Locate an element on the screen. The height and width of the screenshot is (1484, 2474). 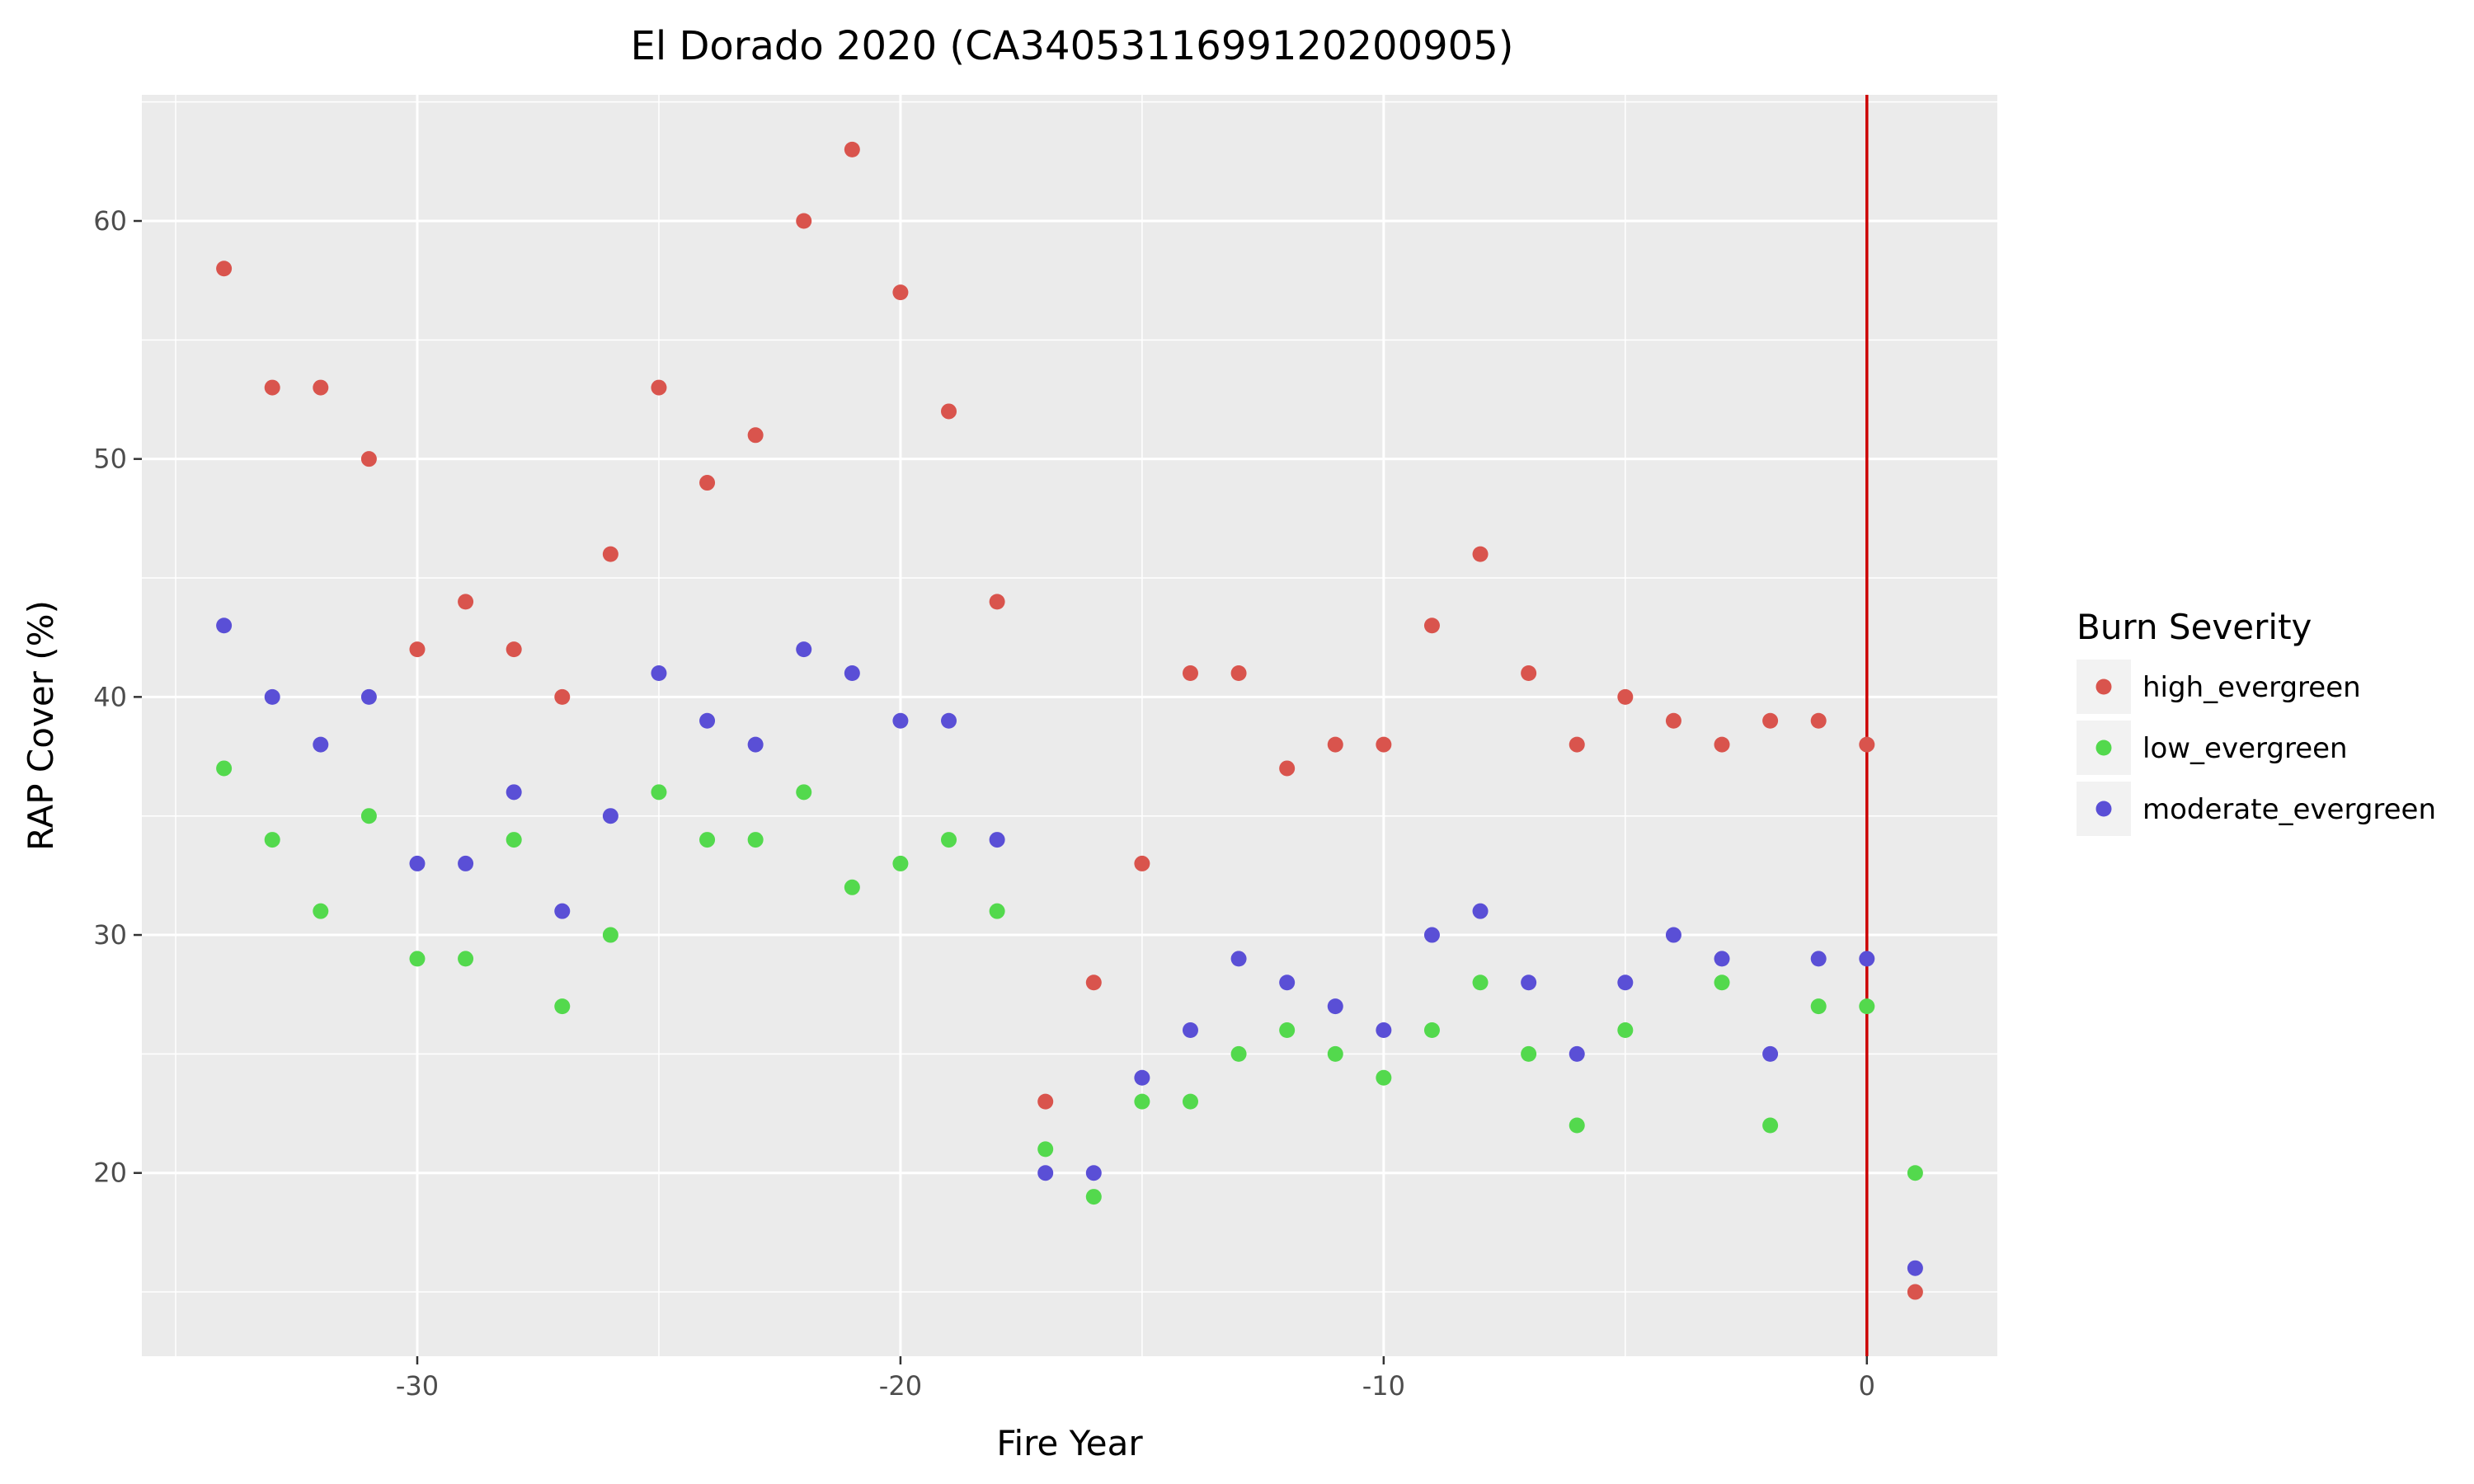
y-axis-ticks: 20 30 40 50 60 is located at coordinates (117, 697).